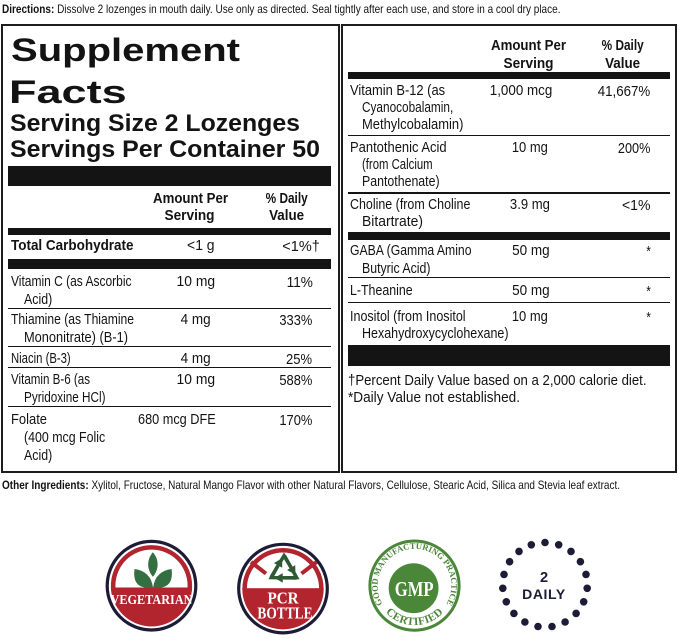 The width and height of the screenshot is (679, 639). I want to click on svg-text: BOTTLE, so click(284, 613).